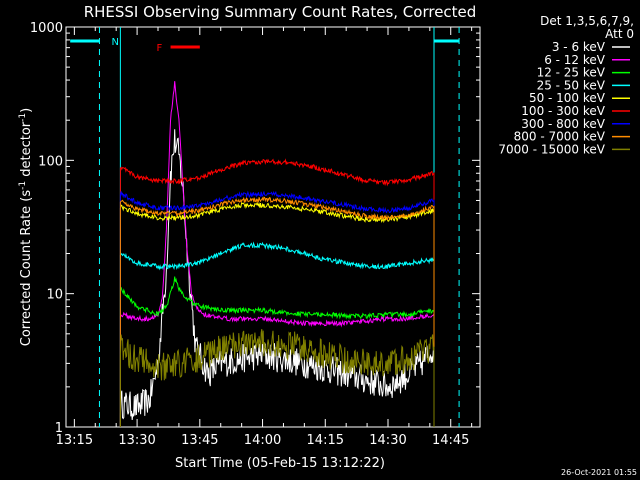 Image resolution: width=640 pixels, height=480 pixels. Describe the element at coordinates (560, 137) in the screenshot. I see `legend-label: 800 - 7000 keV` at that location.